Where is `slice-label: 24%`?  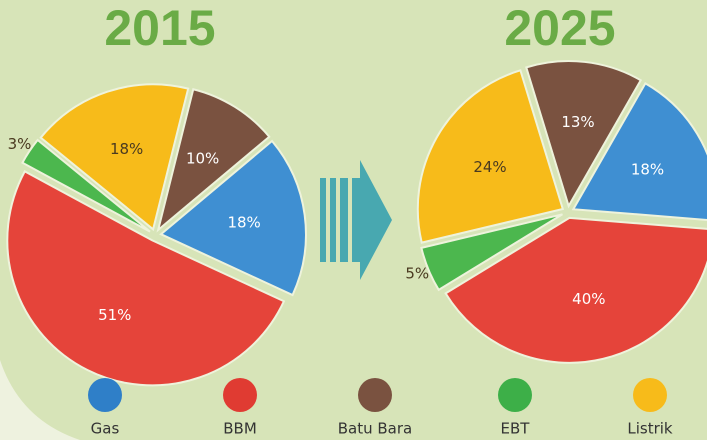
slice-label: 24% is located at coordinates (489, 167).